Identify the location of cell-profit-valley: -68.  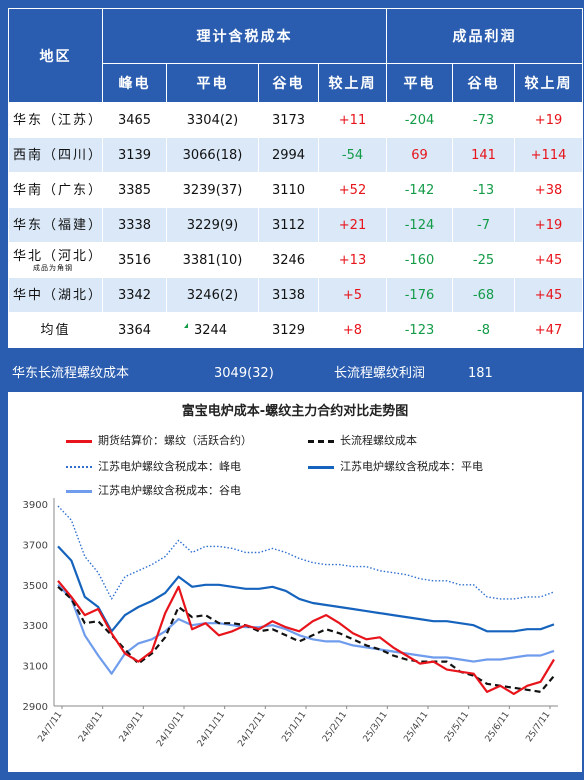
(483, 295).